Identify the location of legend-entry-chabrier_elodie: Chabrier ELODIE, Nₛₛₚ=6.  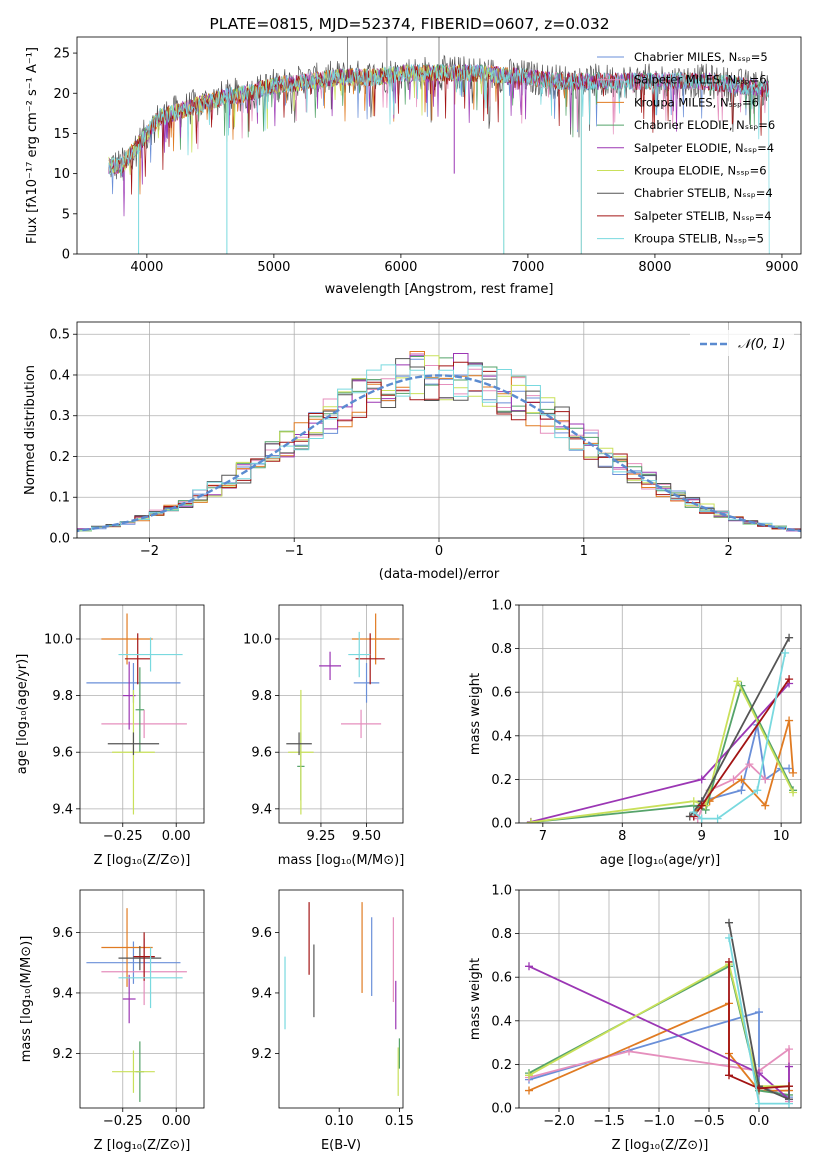
(704, 125).